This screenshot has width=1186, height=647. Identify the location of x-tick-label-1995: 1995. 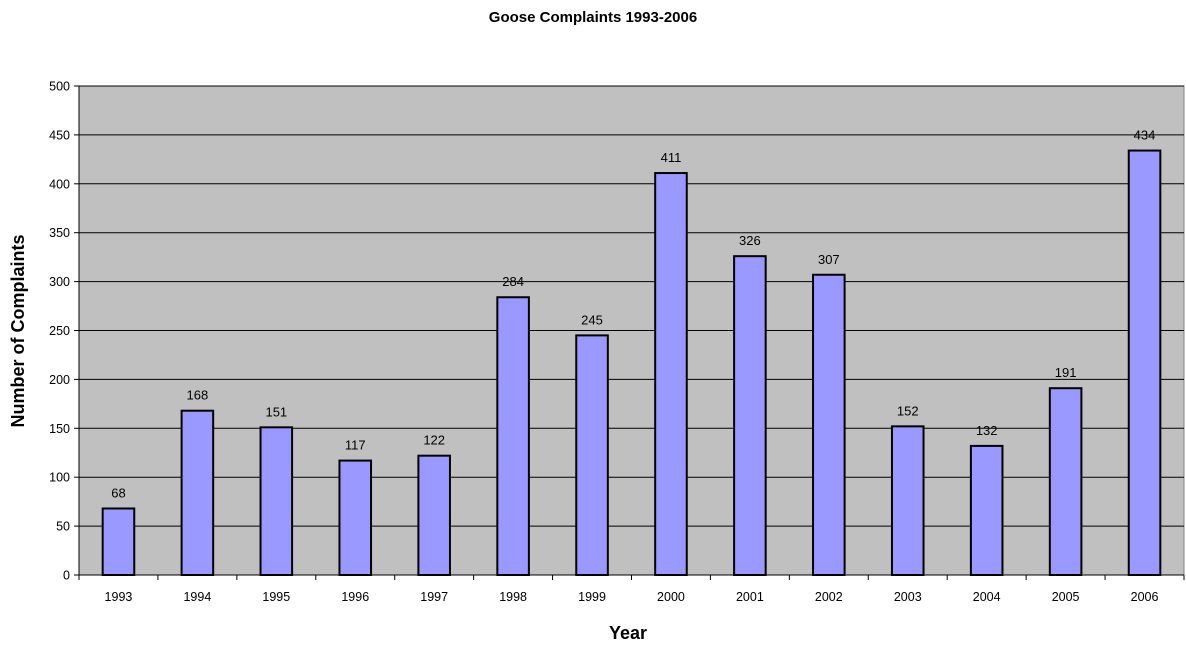
(276, 597).